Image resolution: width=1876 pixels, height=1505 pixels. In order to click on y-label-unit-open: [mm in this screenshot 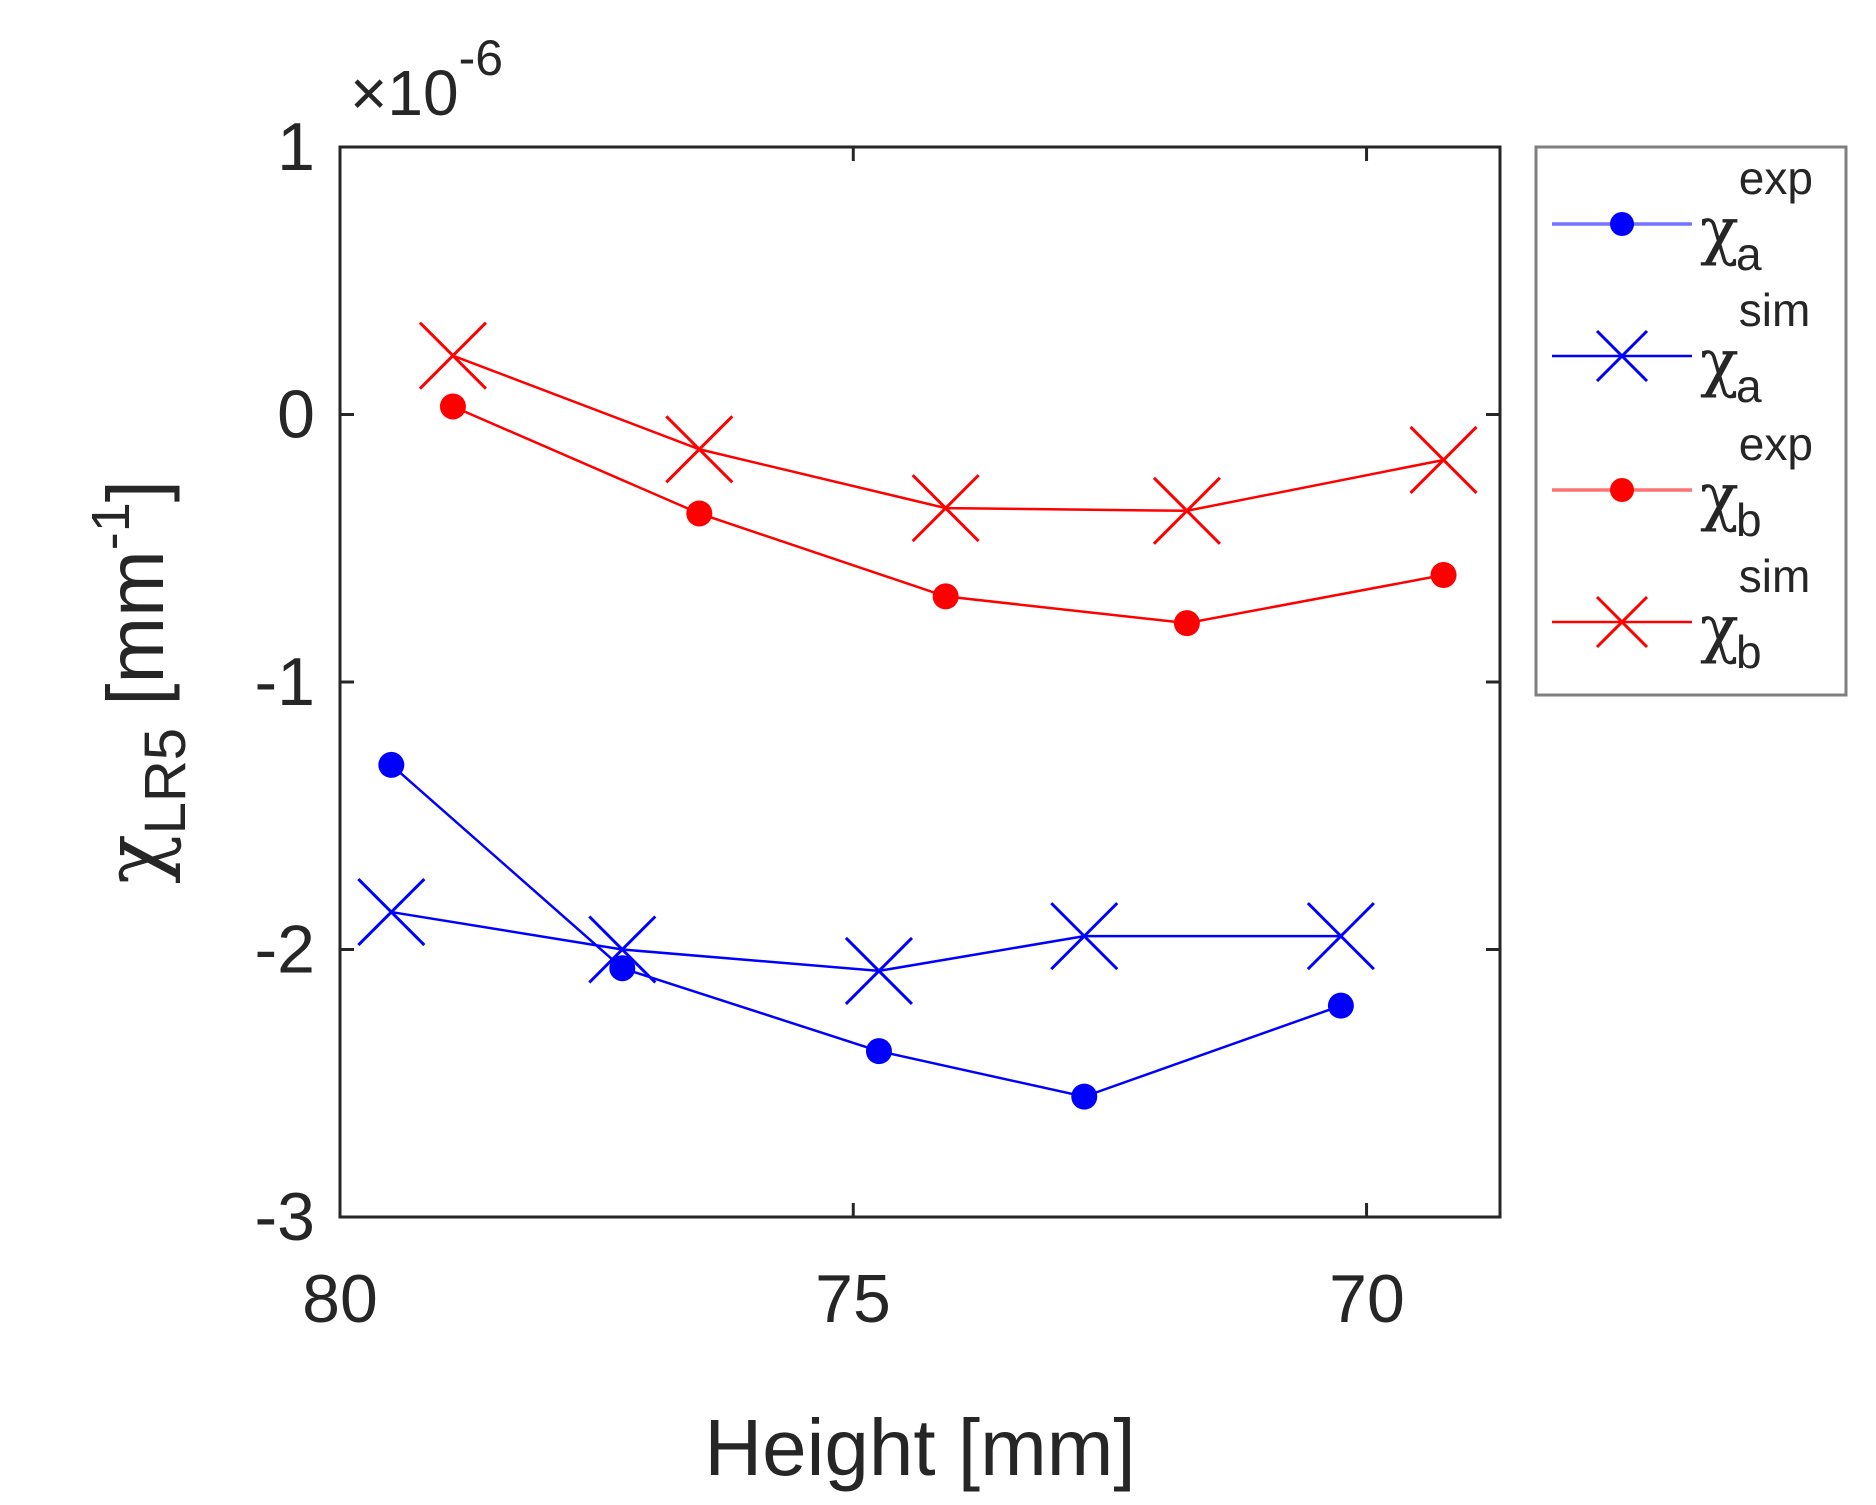, I will do `click(135, 639)`.